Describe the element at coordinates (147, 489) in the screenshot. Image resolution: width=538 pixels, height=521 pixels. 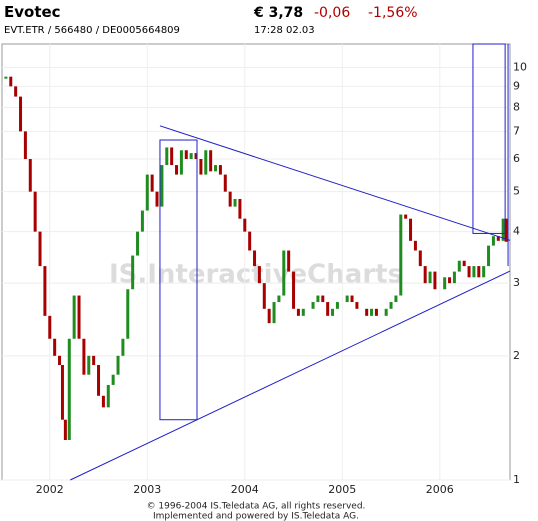
I see `x-tick-label: 2003` at that location.